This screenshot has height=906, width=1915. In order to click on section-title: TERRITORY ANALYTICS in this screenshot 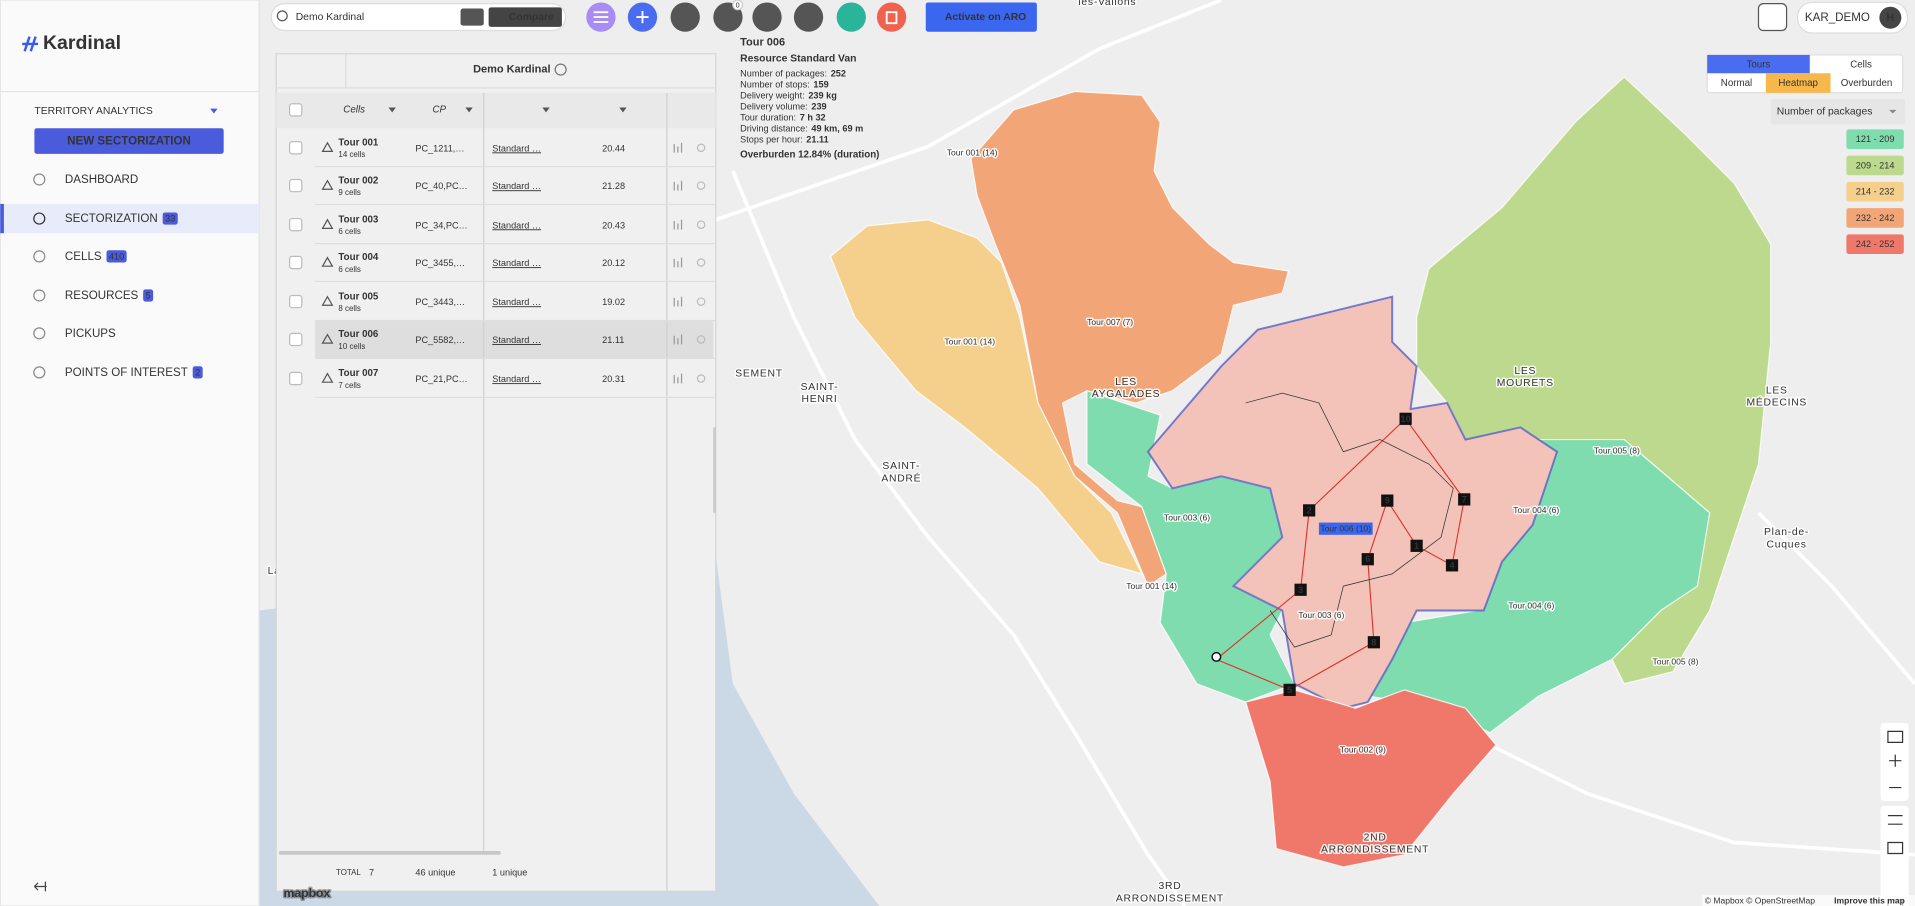, I will do `click(93, 111)`.